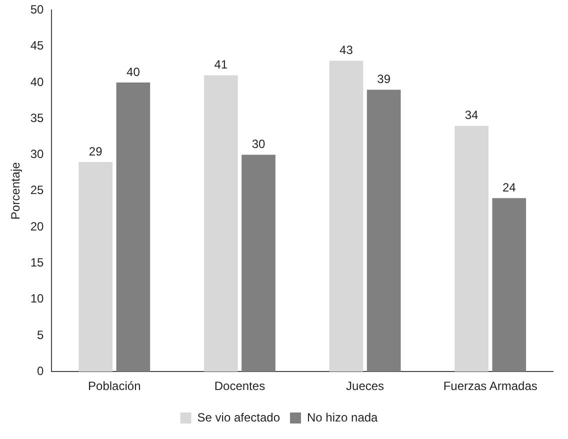 The image size is (568, 439). I want to click on y-tick-label: 30, so click(37, 154).